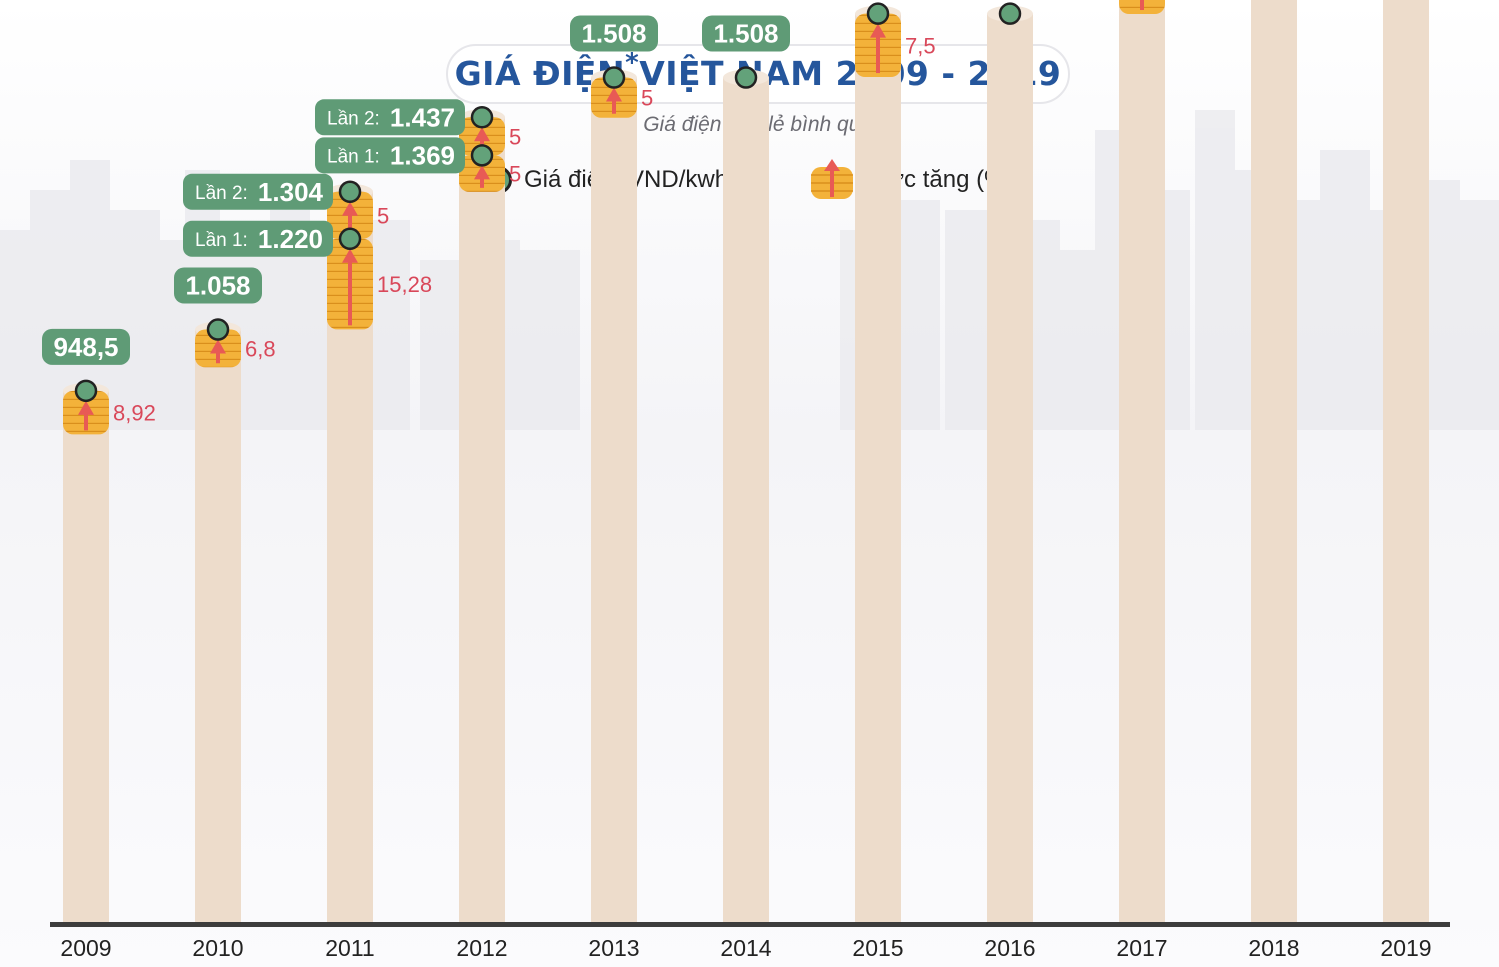 This screenshot has height=967, width=1499. I want to click on increase-label: 8,92, so click(134, 413).